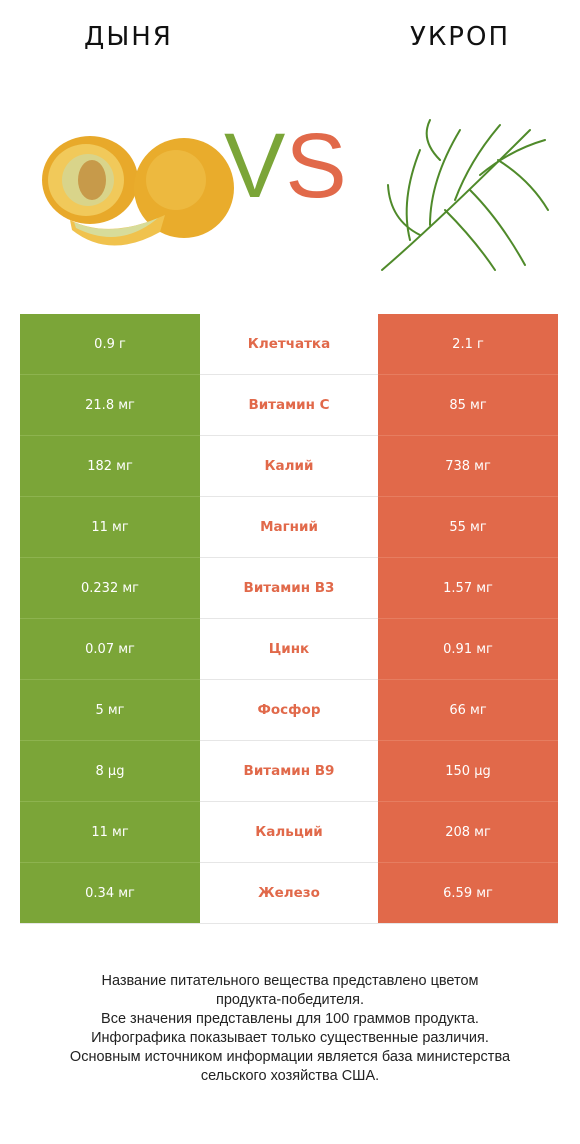  Describe the element at coordinates (468, 466) in the screenshot. I see `right-value: 738 мг` at that location.